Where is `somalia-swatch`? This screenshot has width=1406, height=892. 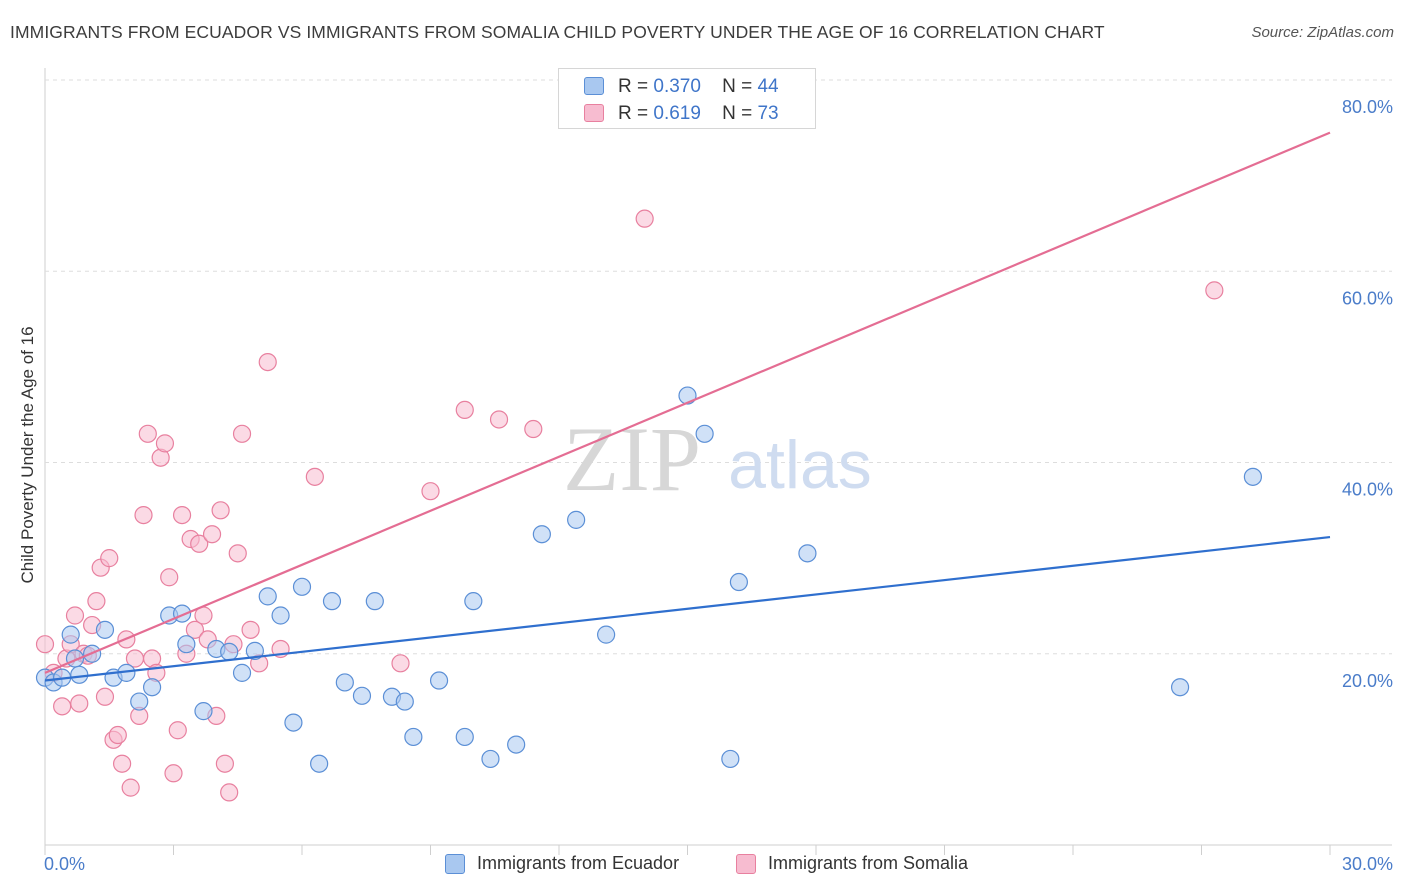
somalia-swatch is located at coordinates (594, 113).